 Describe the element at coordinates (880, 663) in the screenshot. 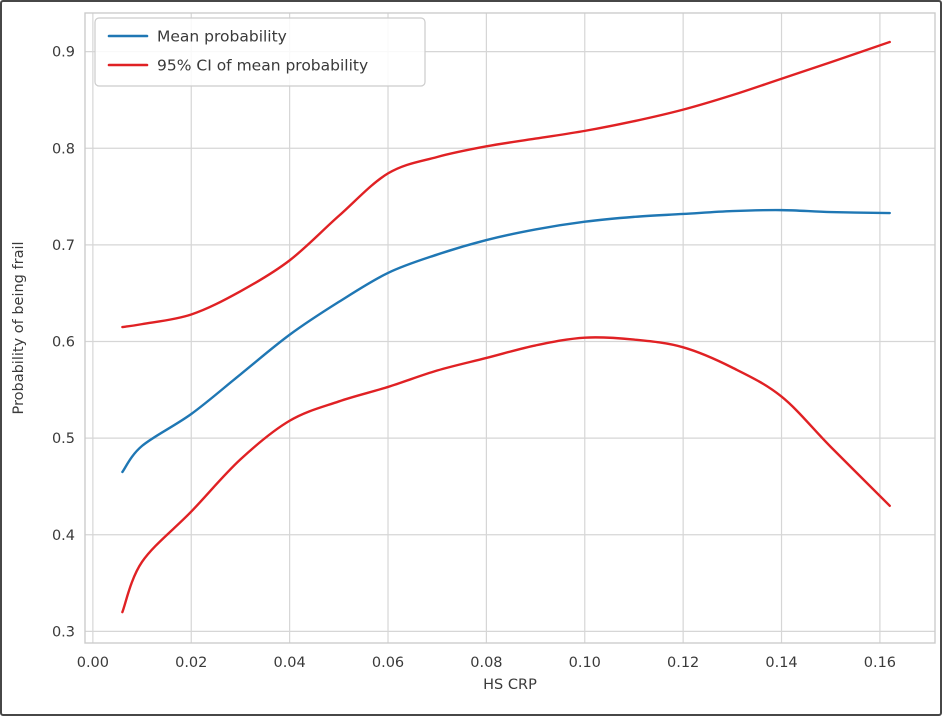

I see `x-tick-label: 0.16` at that location.